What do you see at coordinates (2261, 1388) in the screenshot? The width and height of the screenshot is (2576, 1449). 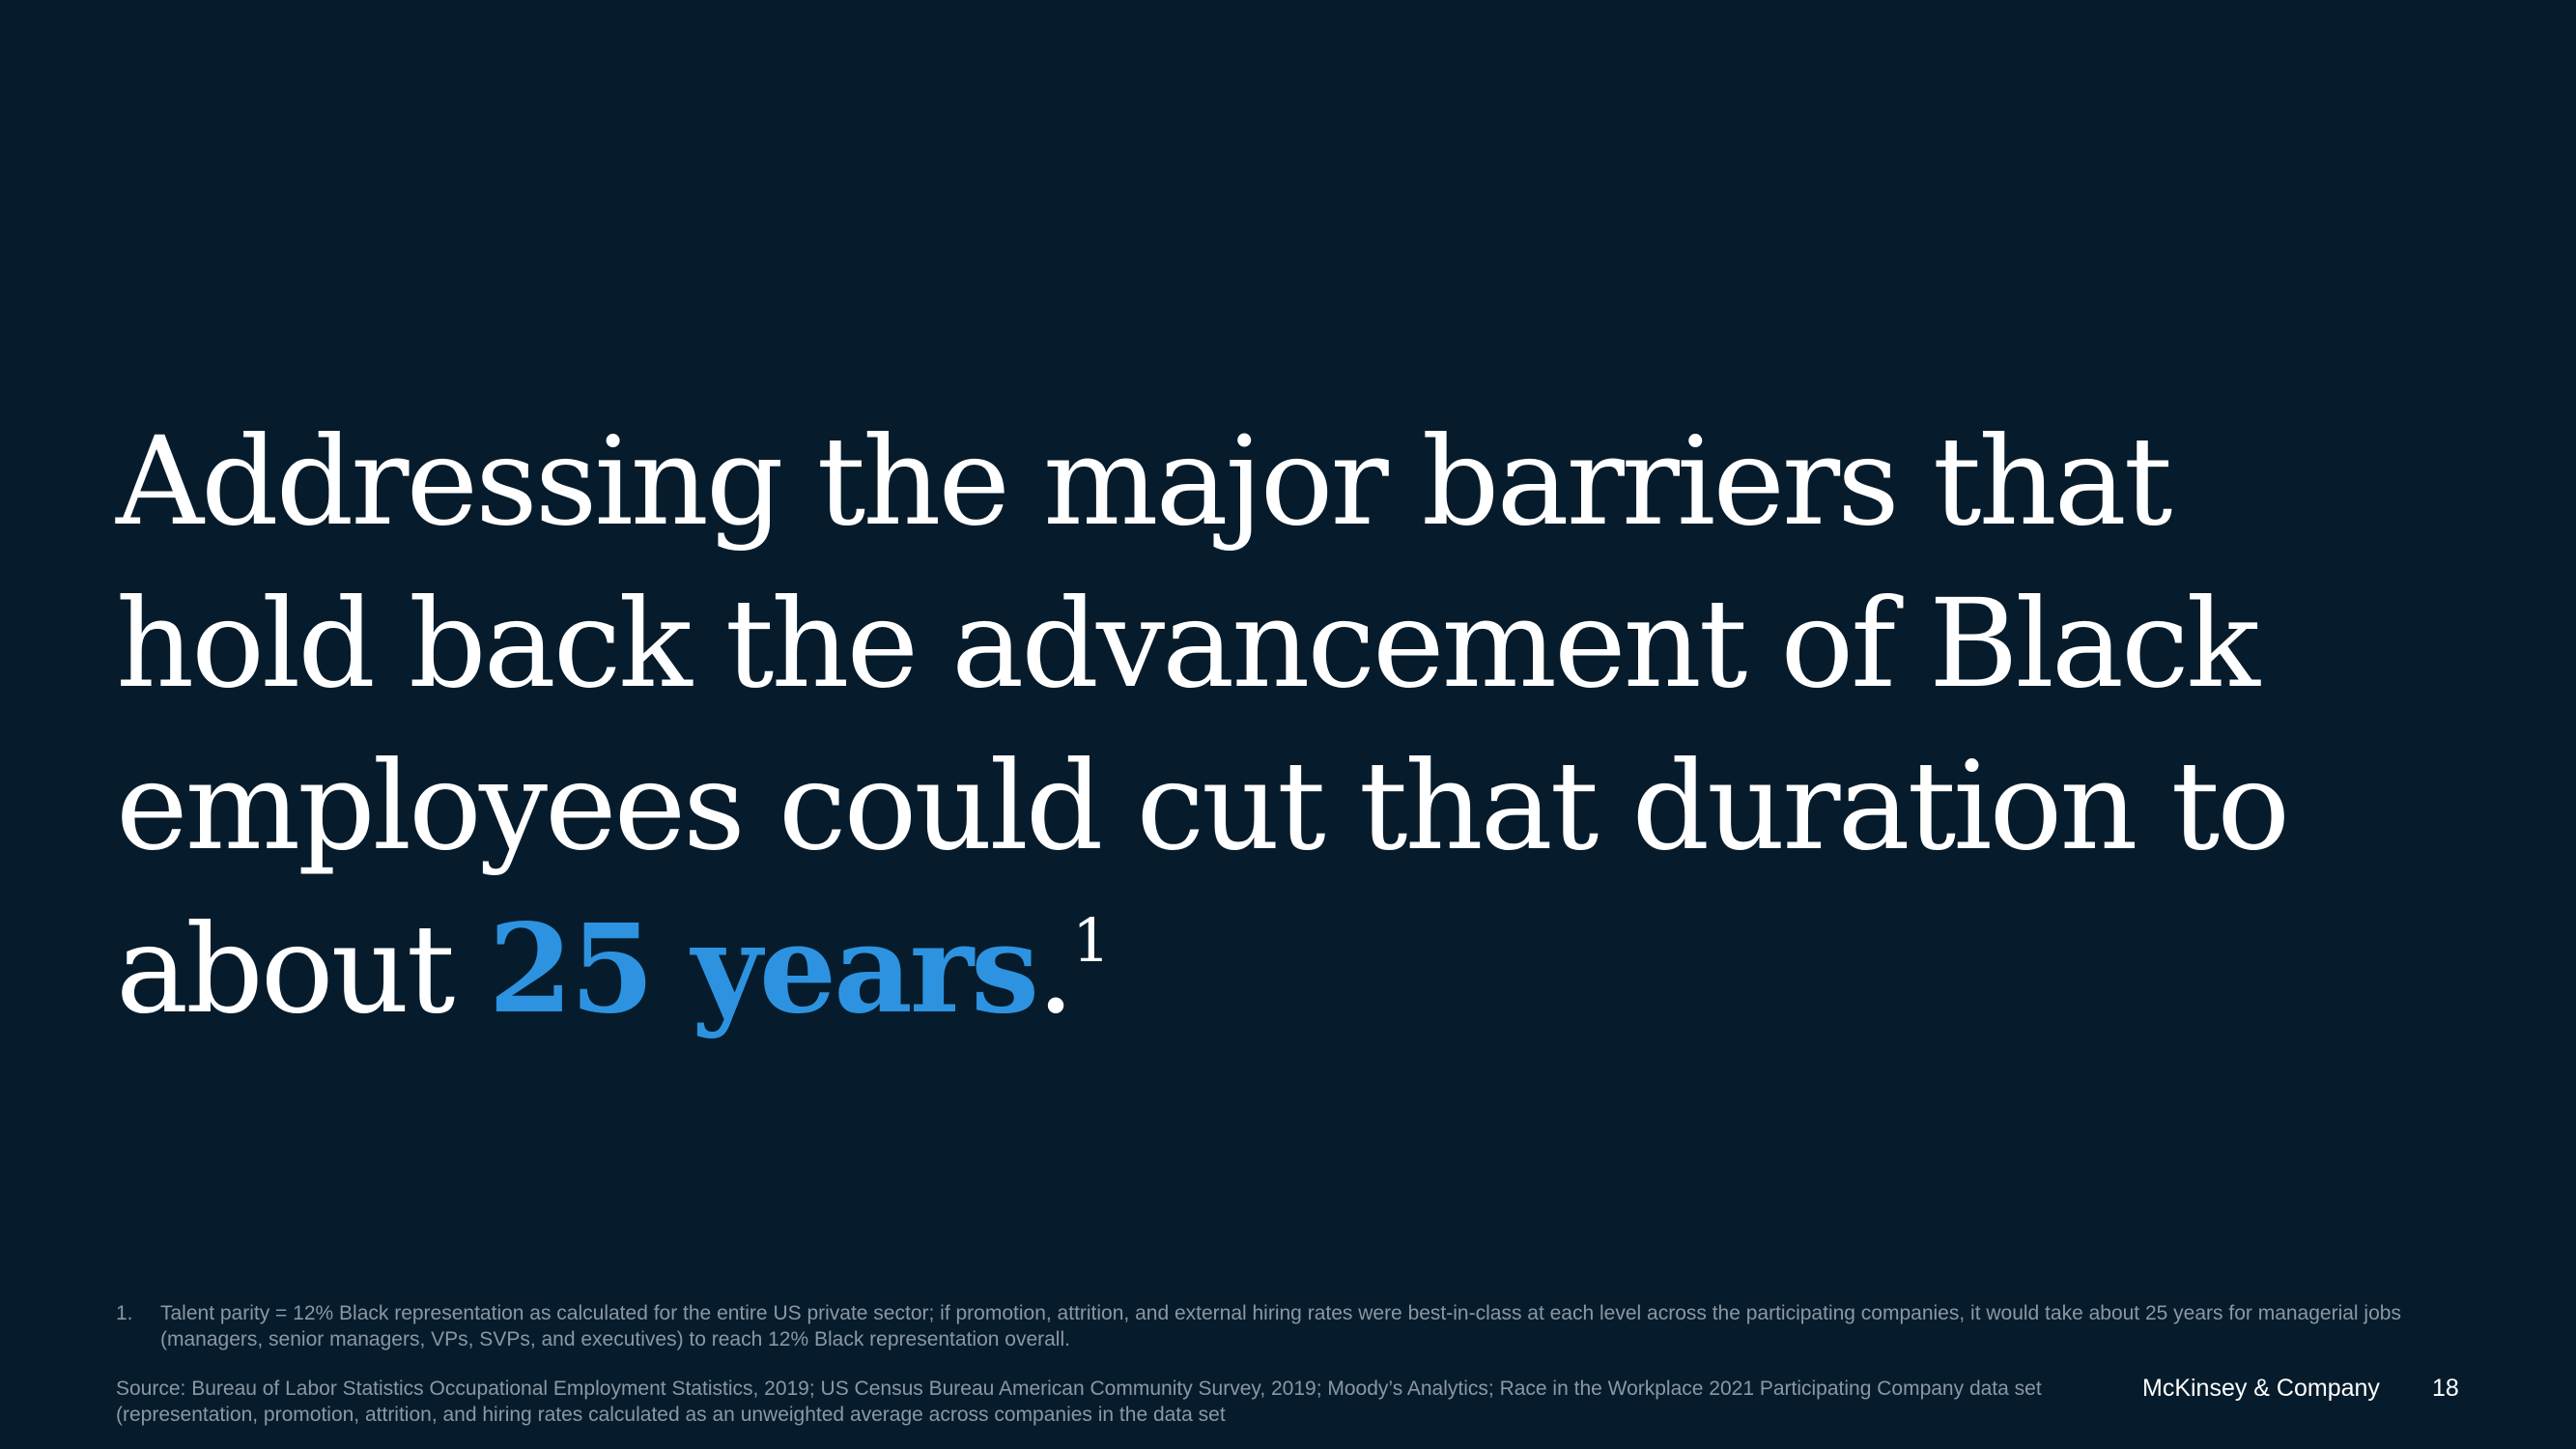 I see `brand-name: McKinsey & Company` at bounding box center [2261, 1388].